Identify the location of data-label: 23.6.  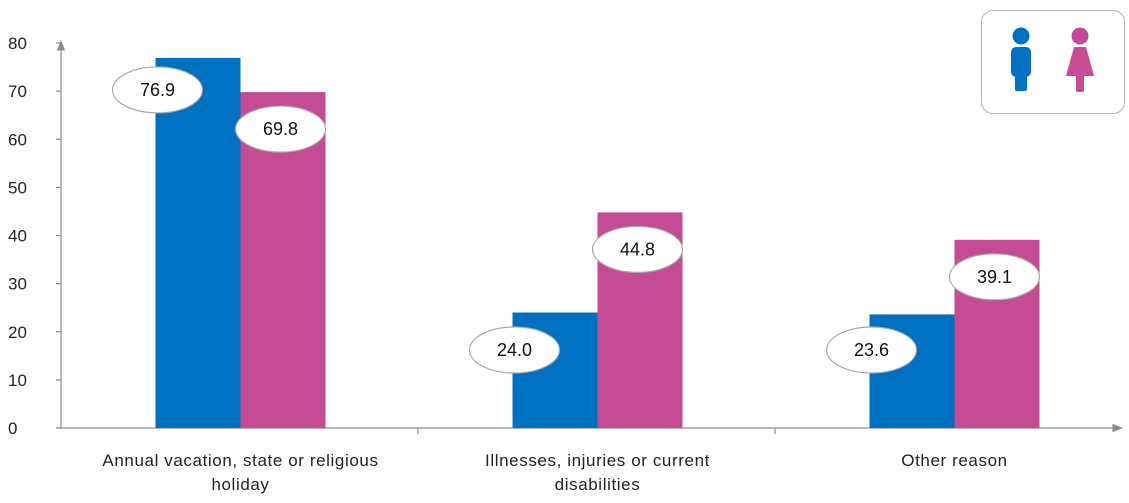
(871, 350).